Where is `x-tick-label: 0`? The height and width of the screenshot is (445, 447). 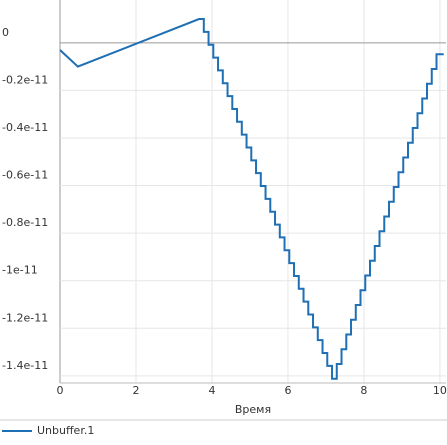 x-tick-label: 0 is located at coordinates (60, 390).